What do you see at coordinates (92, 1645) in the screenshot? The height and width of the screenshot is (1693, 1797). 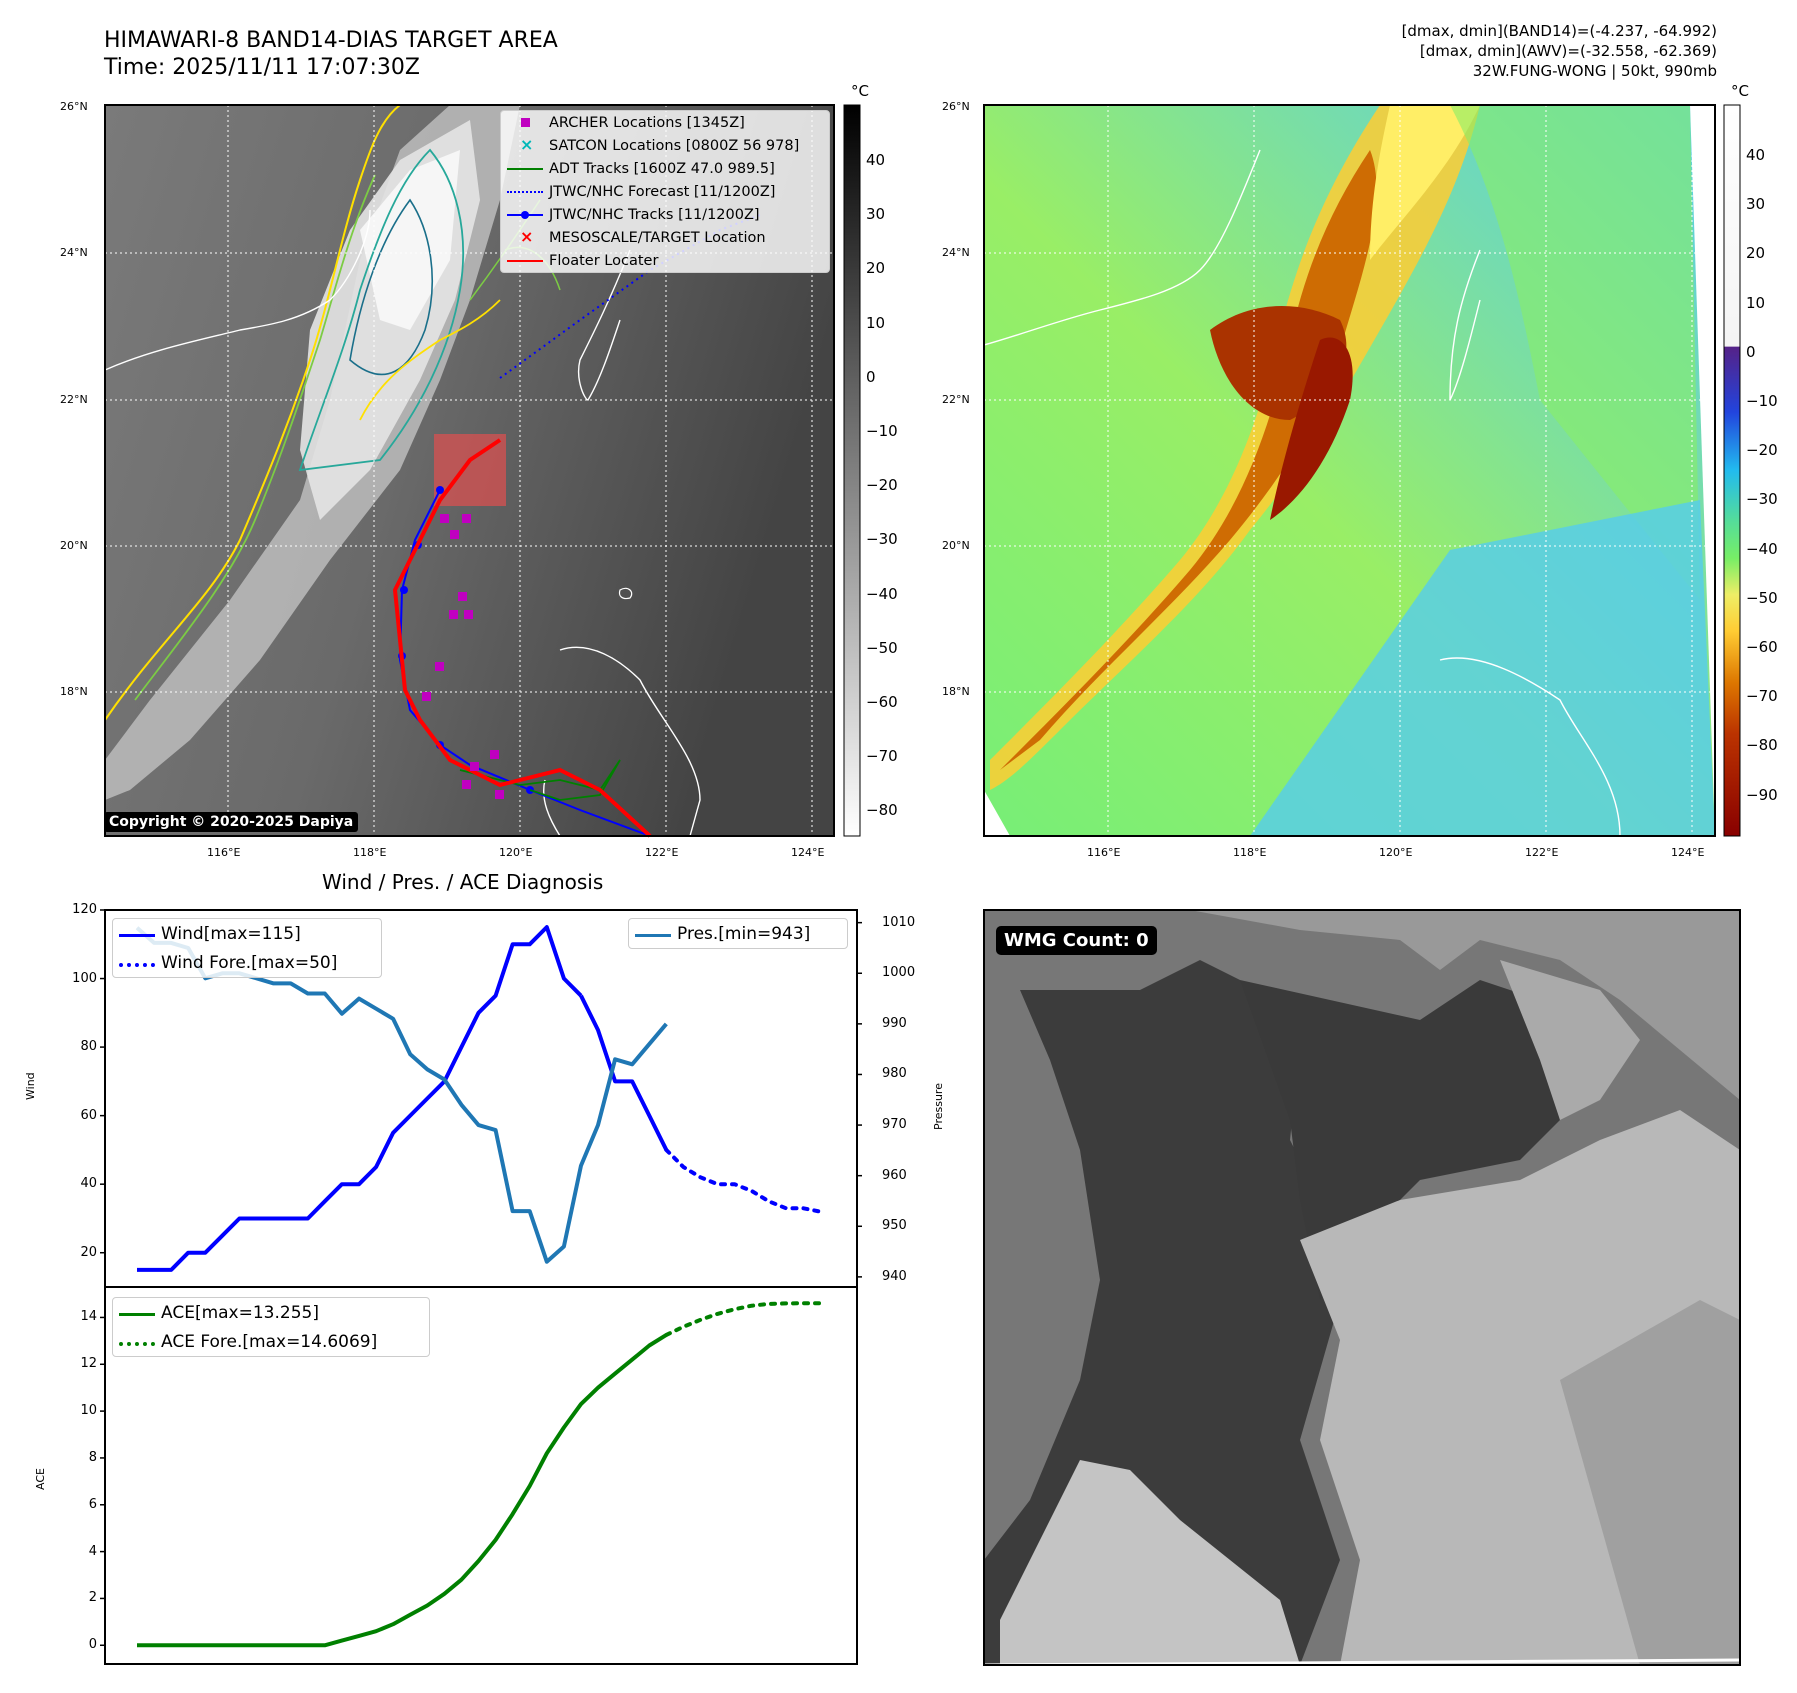 I see `ace-tick-label: 0` at bounding box center [92, 1645].